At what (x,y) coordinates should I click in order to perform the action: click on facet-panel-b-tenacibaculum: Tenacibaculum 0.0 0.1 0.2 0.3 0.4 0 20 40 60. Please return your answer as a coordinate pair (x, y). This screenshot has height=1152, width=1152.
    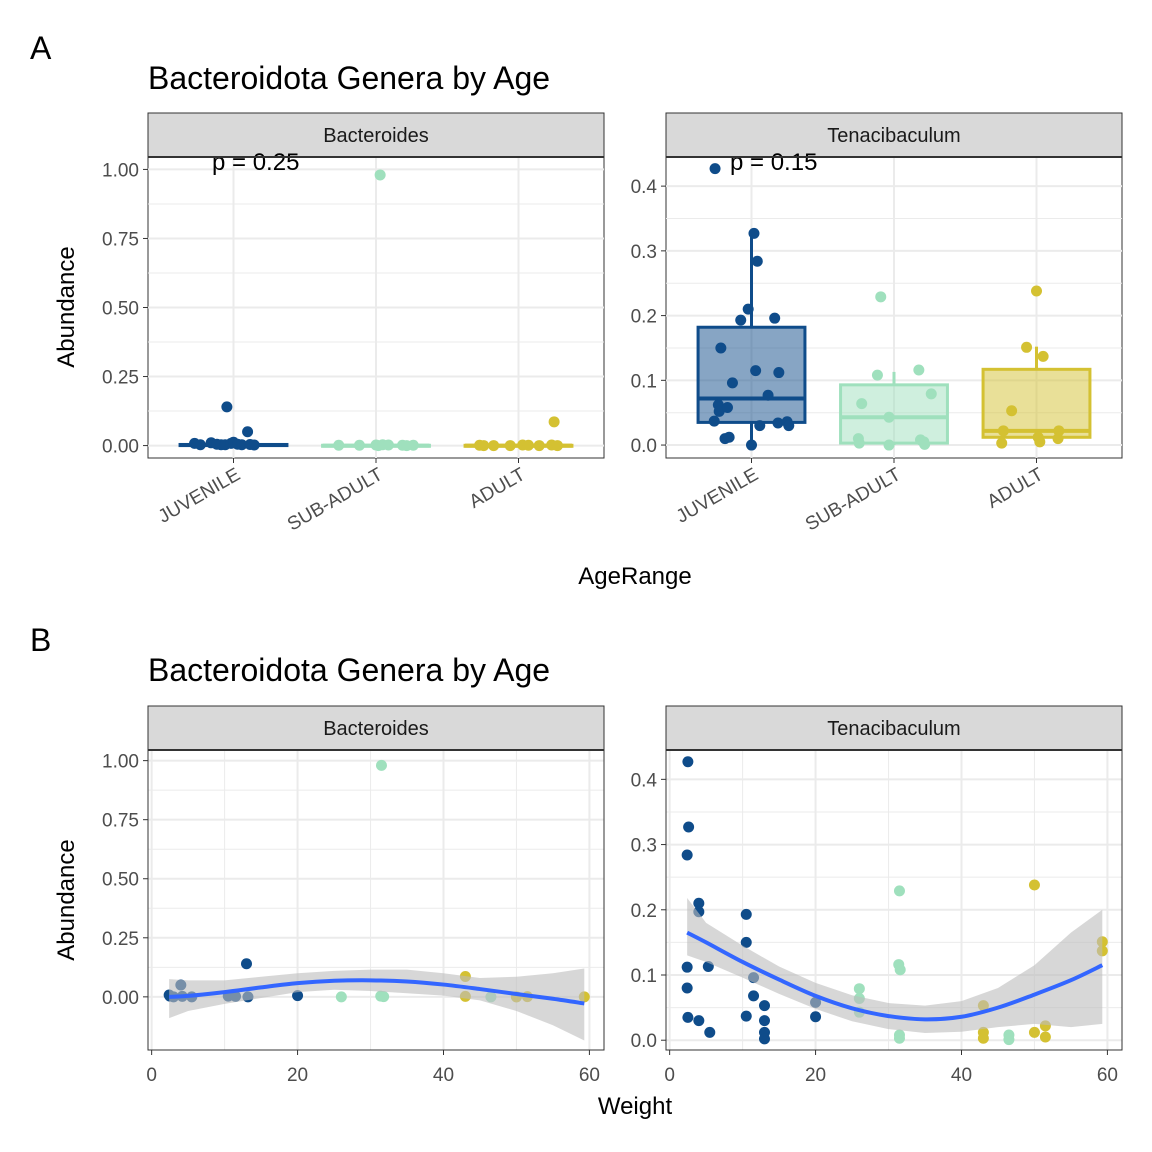
    Looking at the image, I should click on (877, 895).